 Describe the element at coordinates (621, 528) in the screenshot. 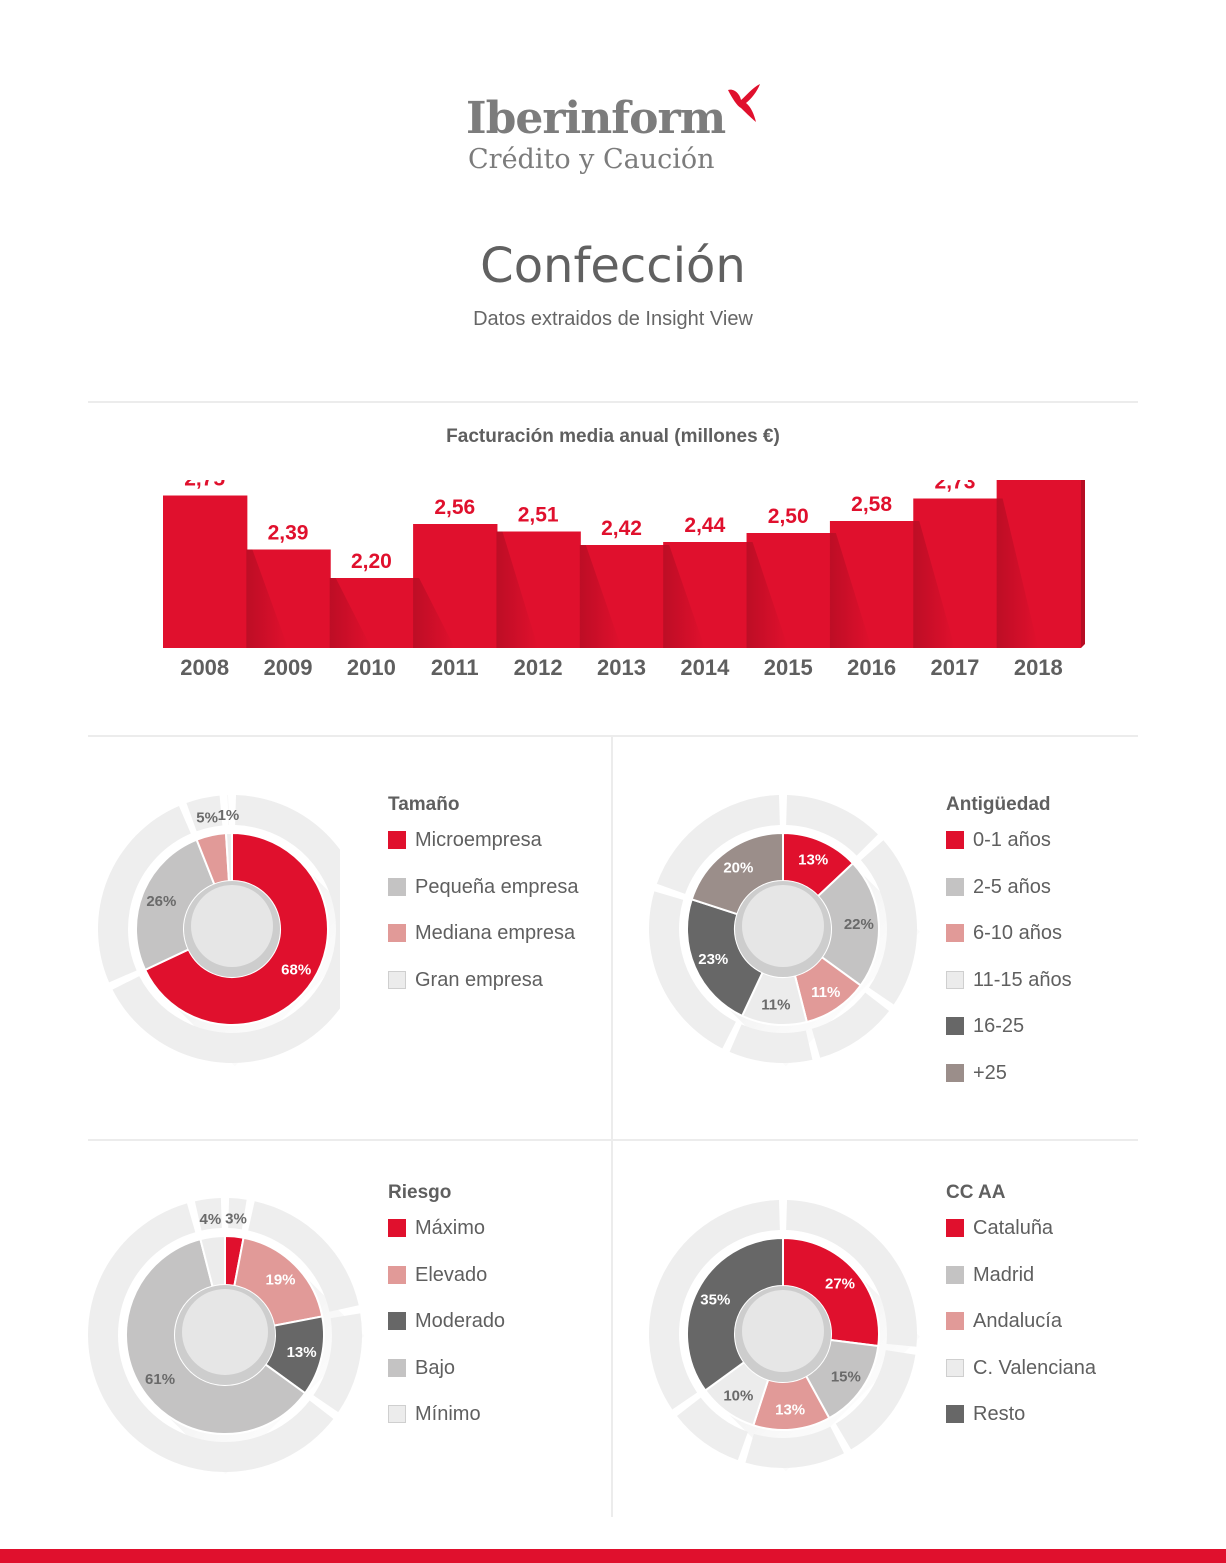

I see `bar-value-label: 2,42` at that location.